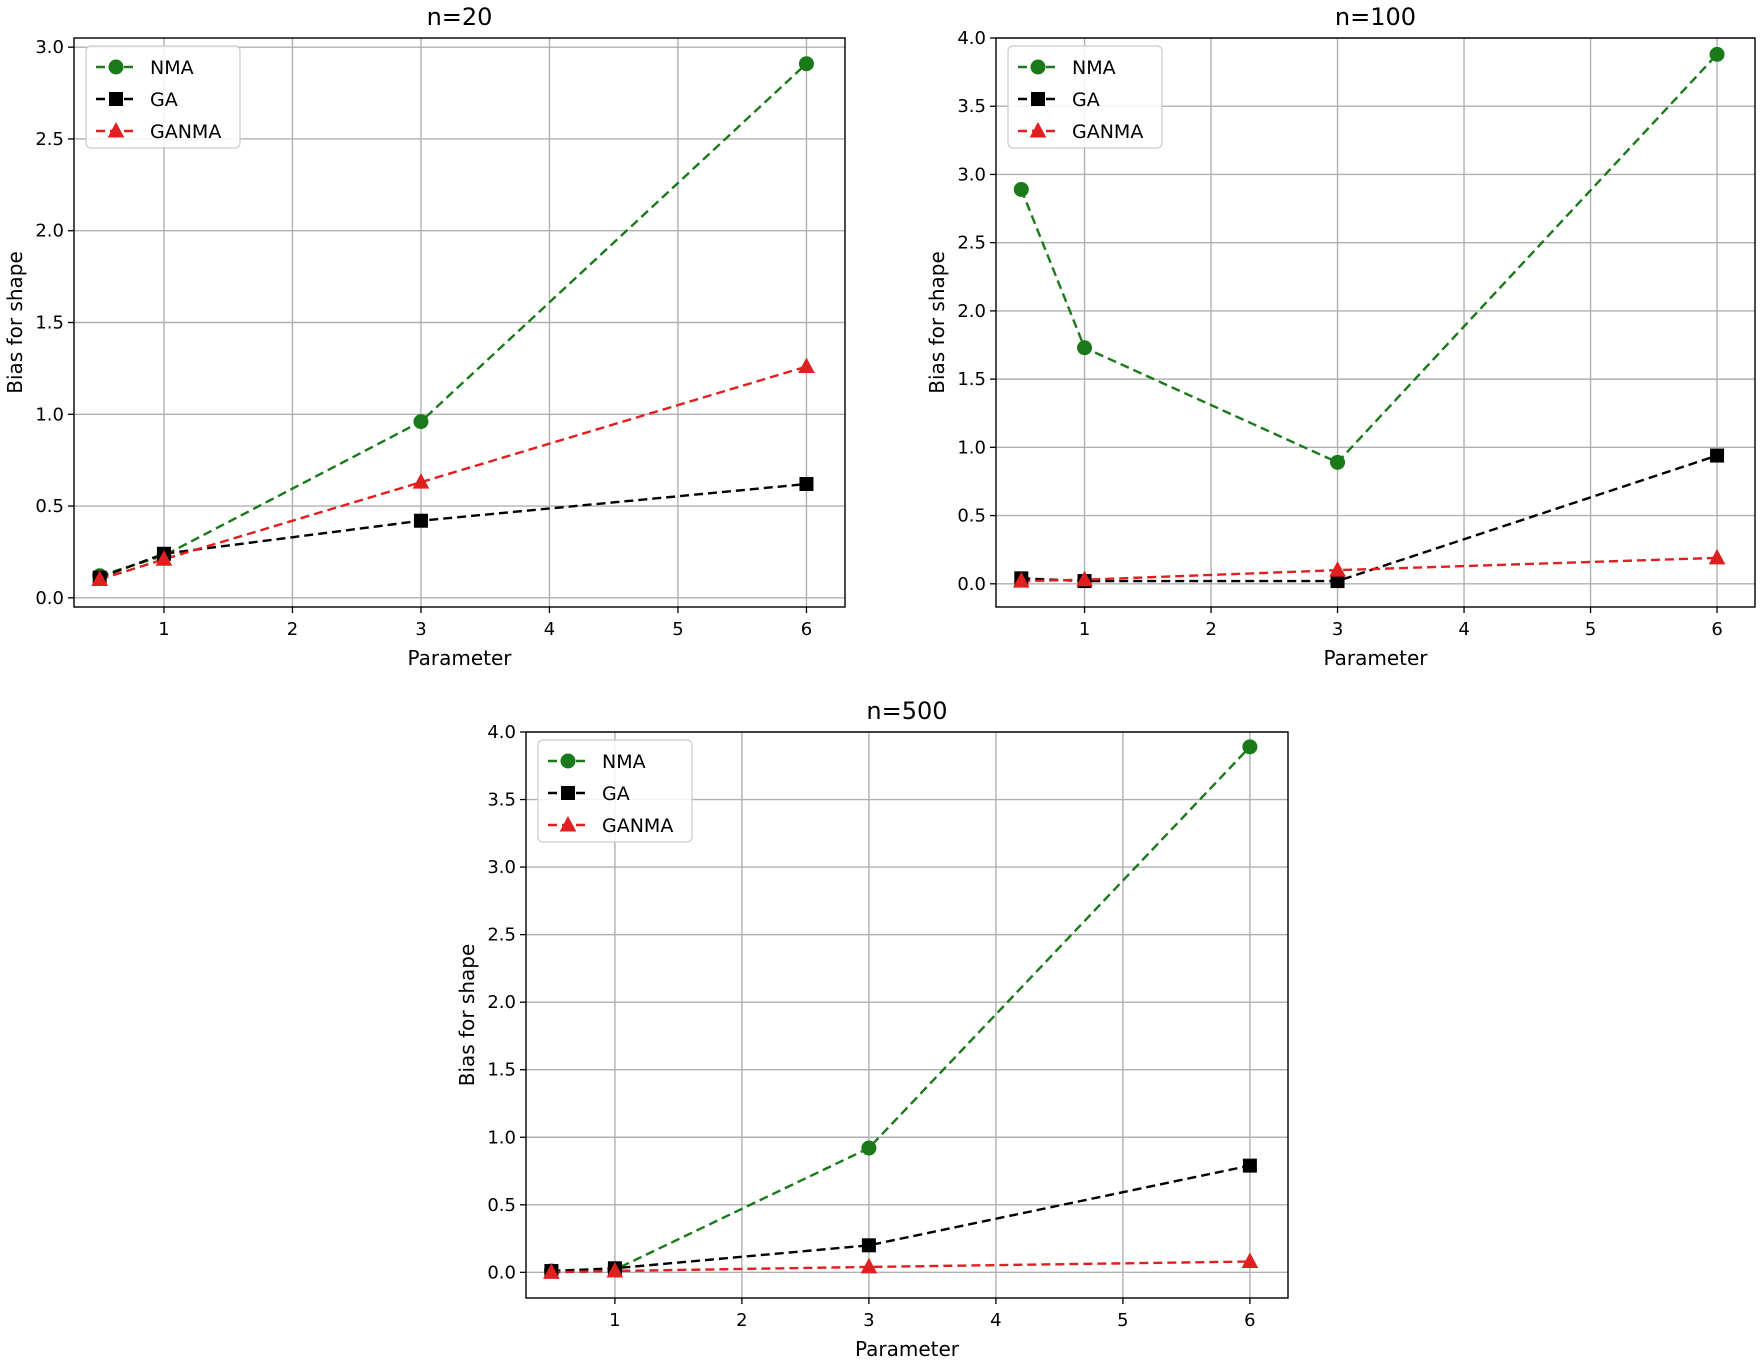 This screenshot has height=1362, width=1760. What do you see at coordinates (460, 17) in the screenshot?
I see `chart-title: n=20` at bounding box center [460, 17].